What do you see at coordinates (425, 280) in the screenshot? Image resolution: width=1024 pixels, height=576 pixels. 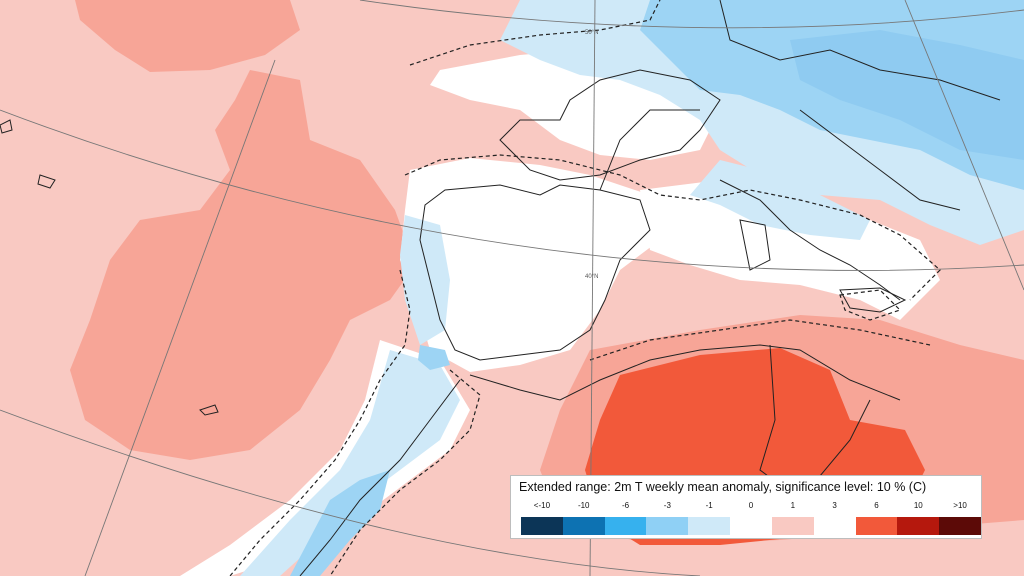 I see `cool-region-portugal` at bounding box center [425, 280].